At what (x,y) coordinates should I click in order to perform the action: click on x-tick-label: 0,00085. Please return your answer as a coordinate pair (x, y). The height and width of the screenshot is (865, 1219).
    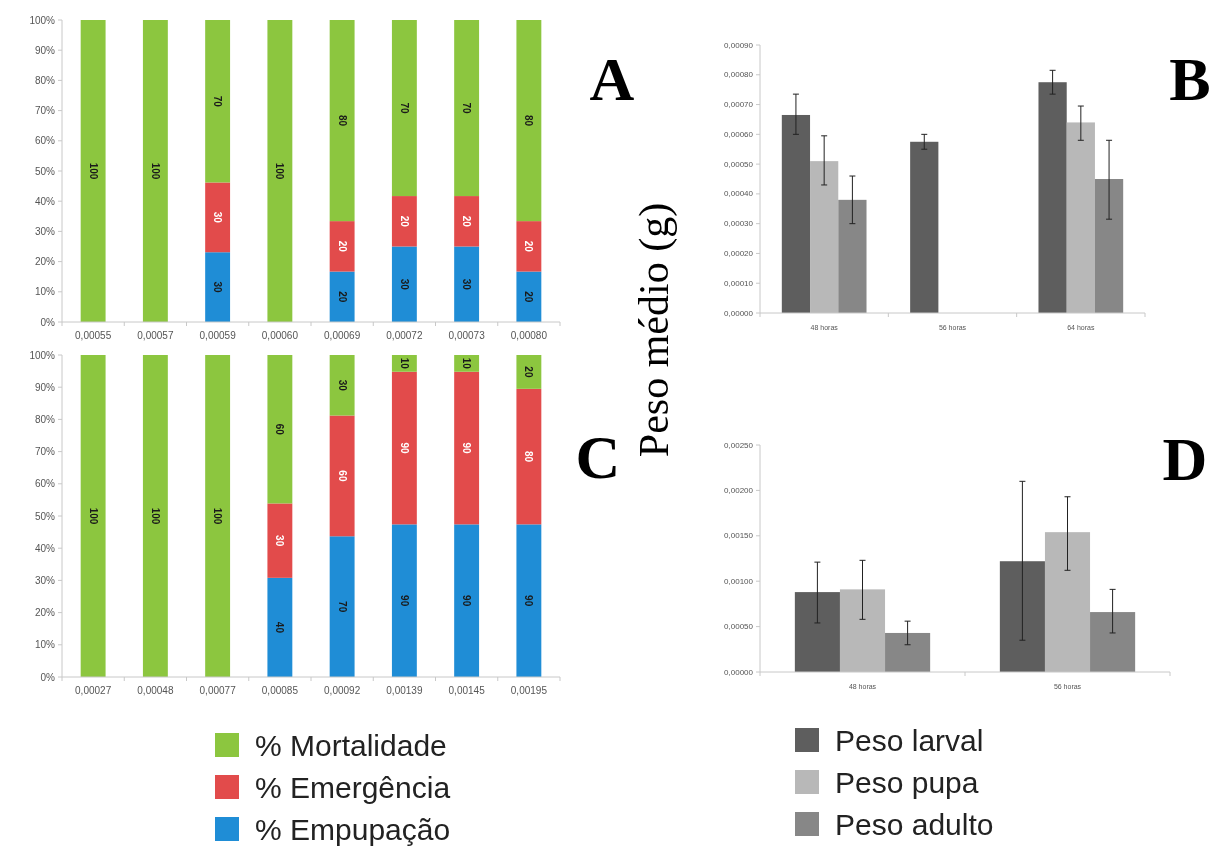
    Looking at the image, I should click on (280, 690).